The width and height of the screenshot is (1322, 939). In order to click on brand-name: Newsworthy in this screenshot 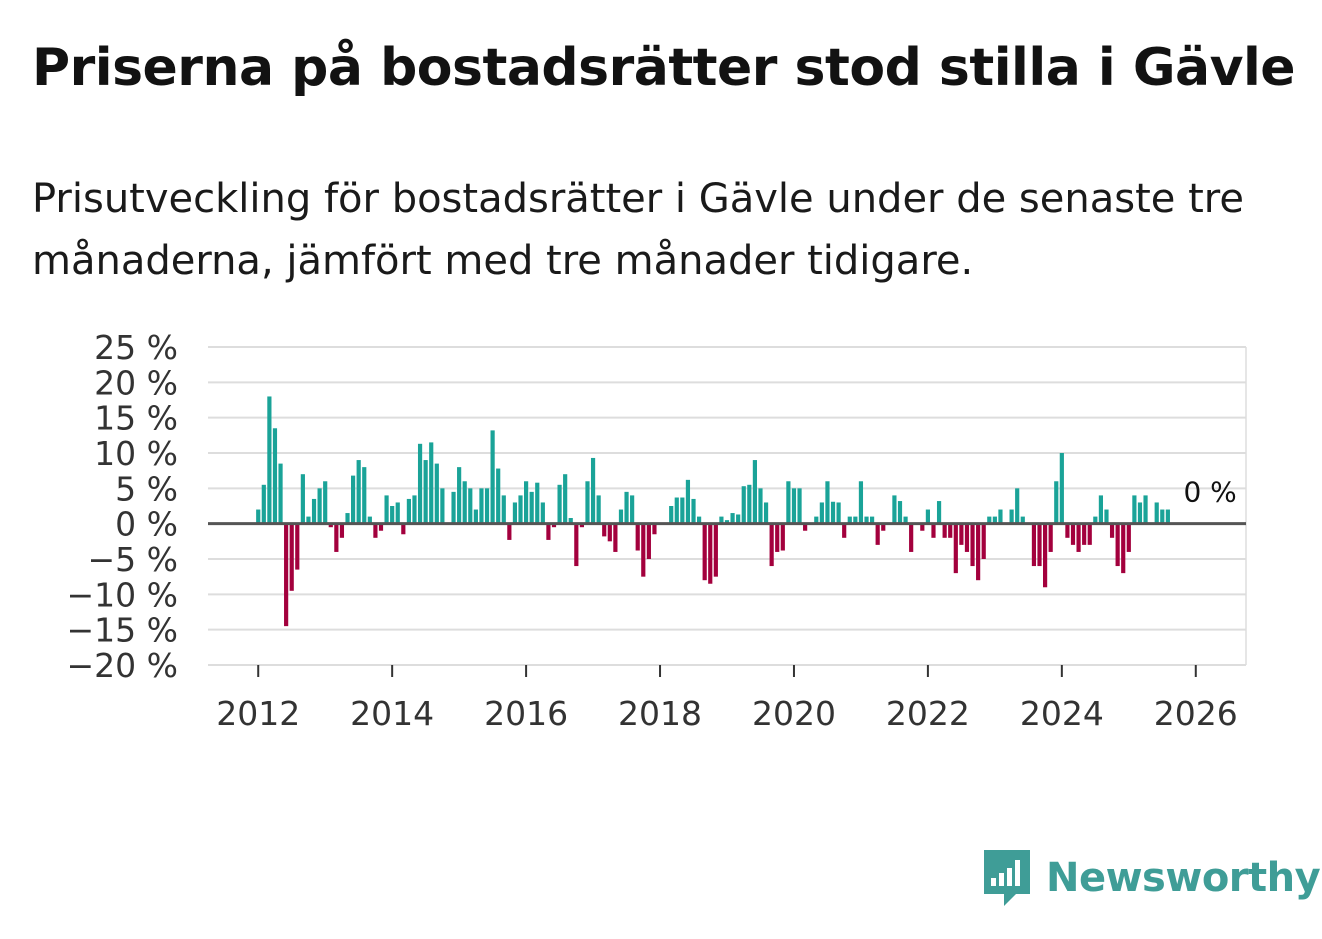, I will do `click(1183, 878)`.